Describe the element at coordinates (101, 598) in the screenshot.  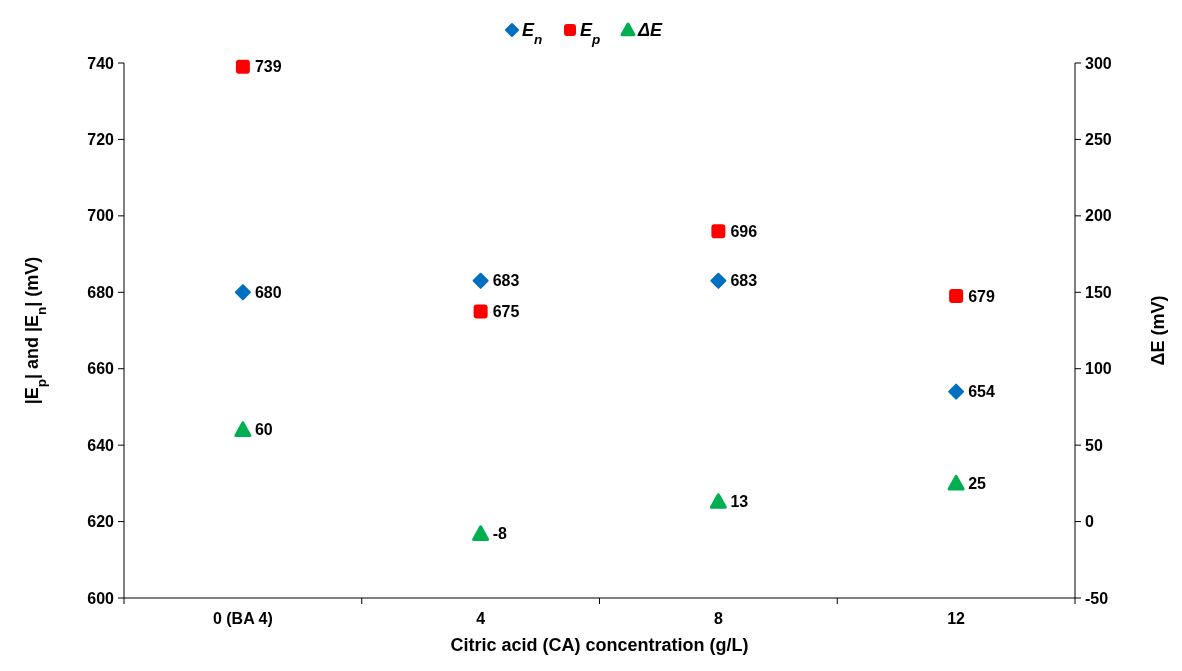
I see `y-tick-label: 600` at that location.